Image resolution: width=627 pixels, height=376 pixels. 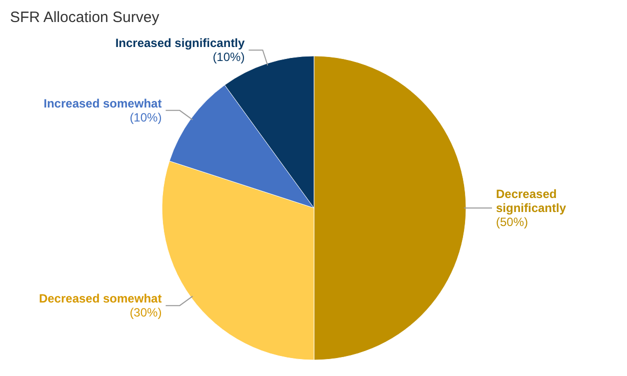 I want to click on slice-label: Decreased somewhat, so click(x=100, y=299).